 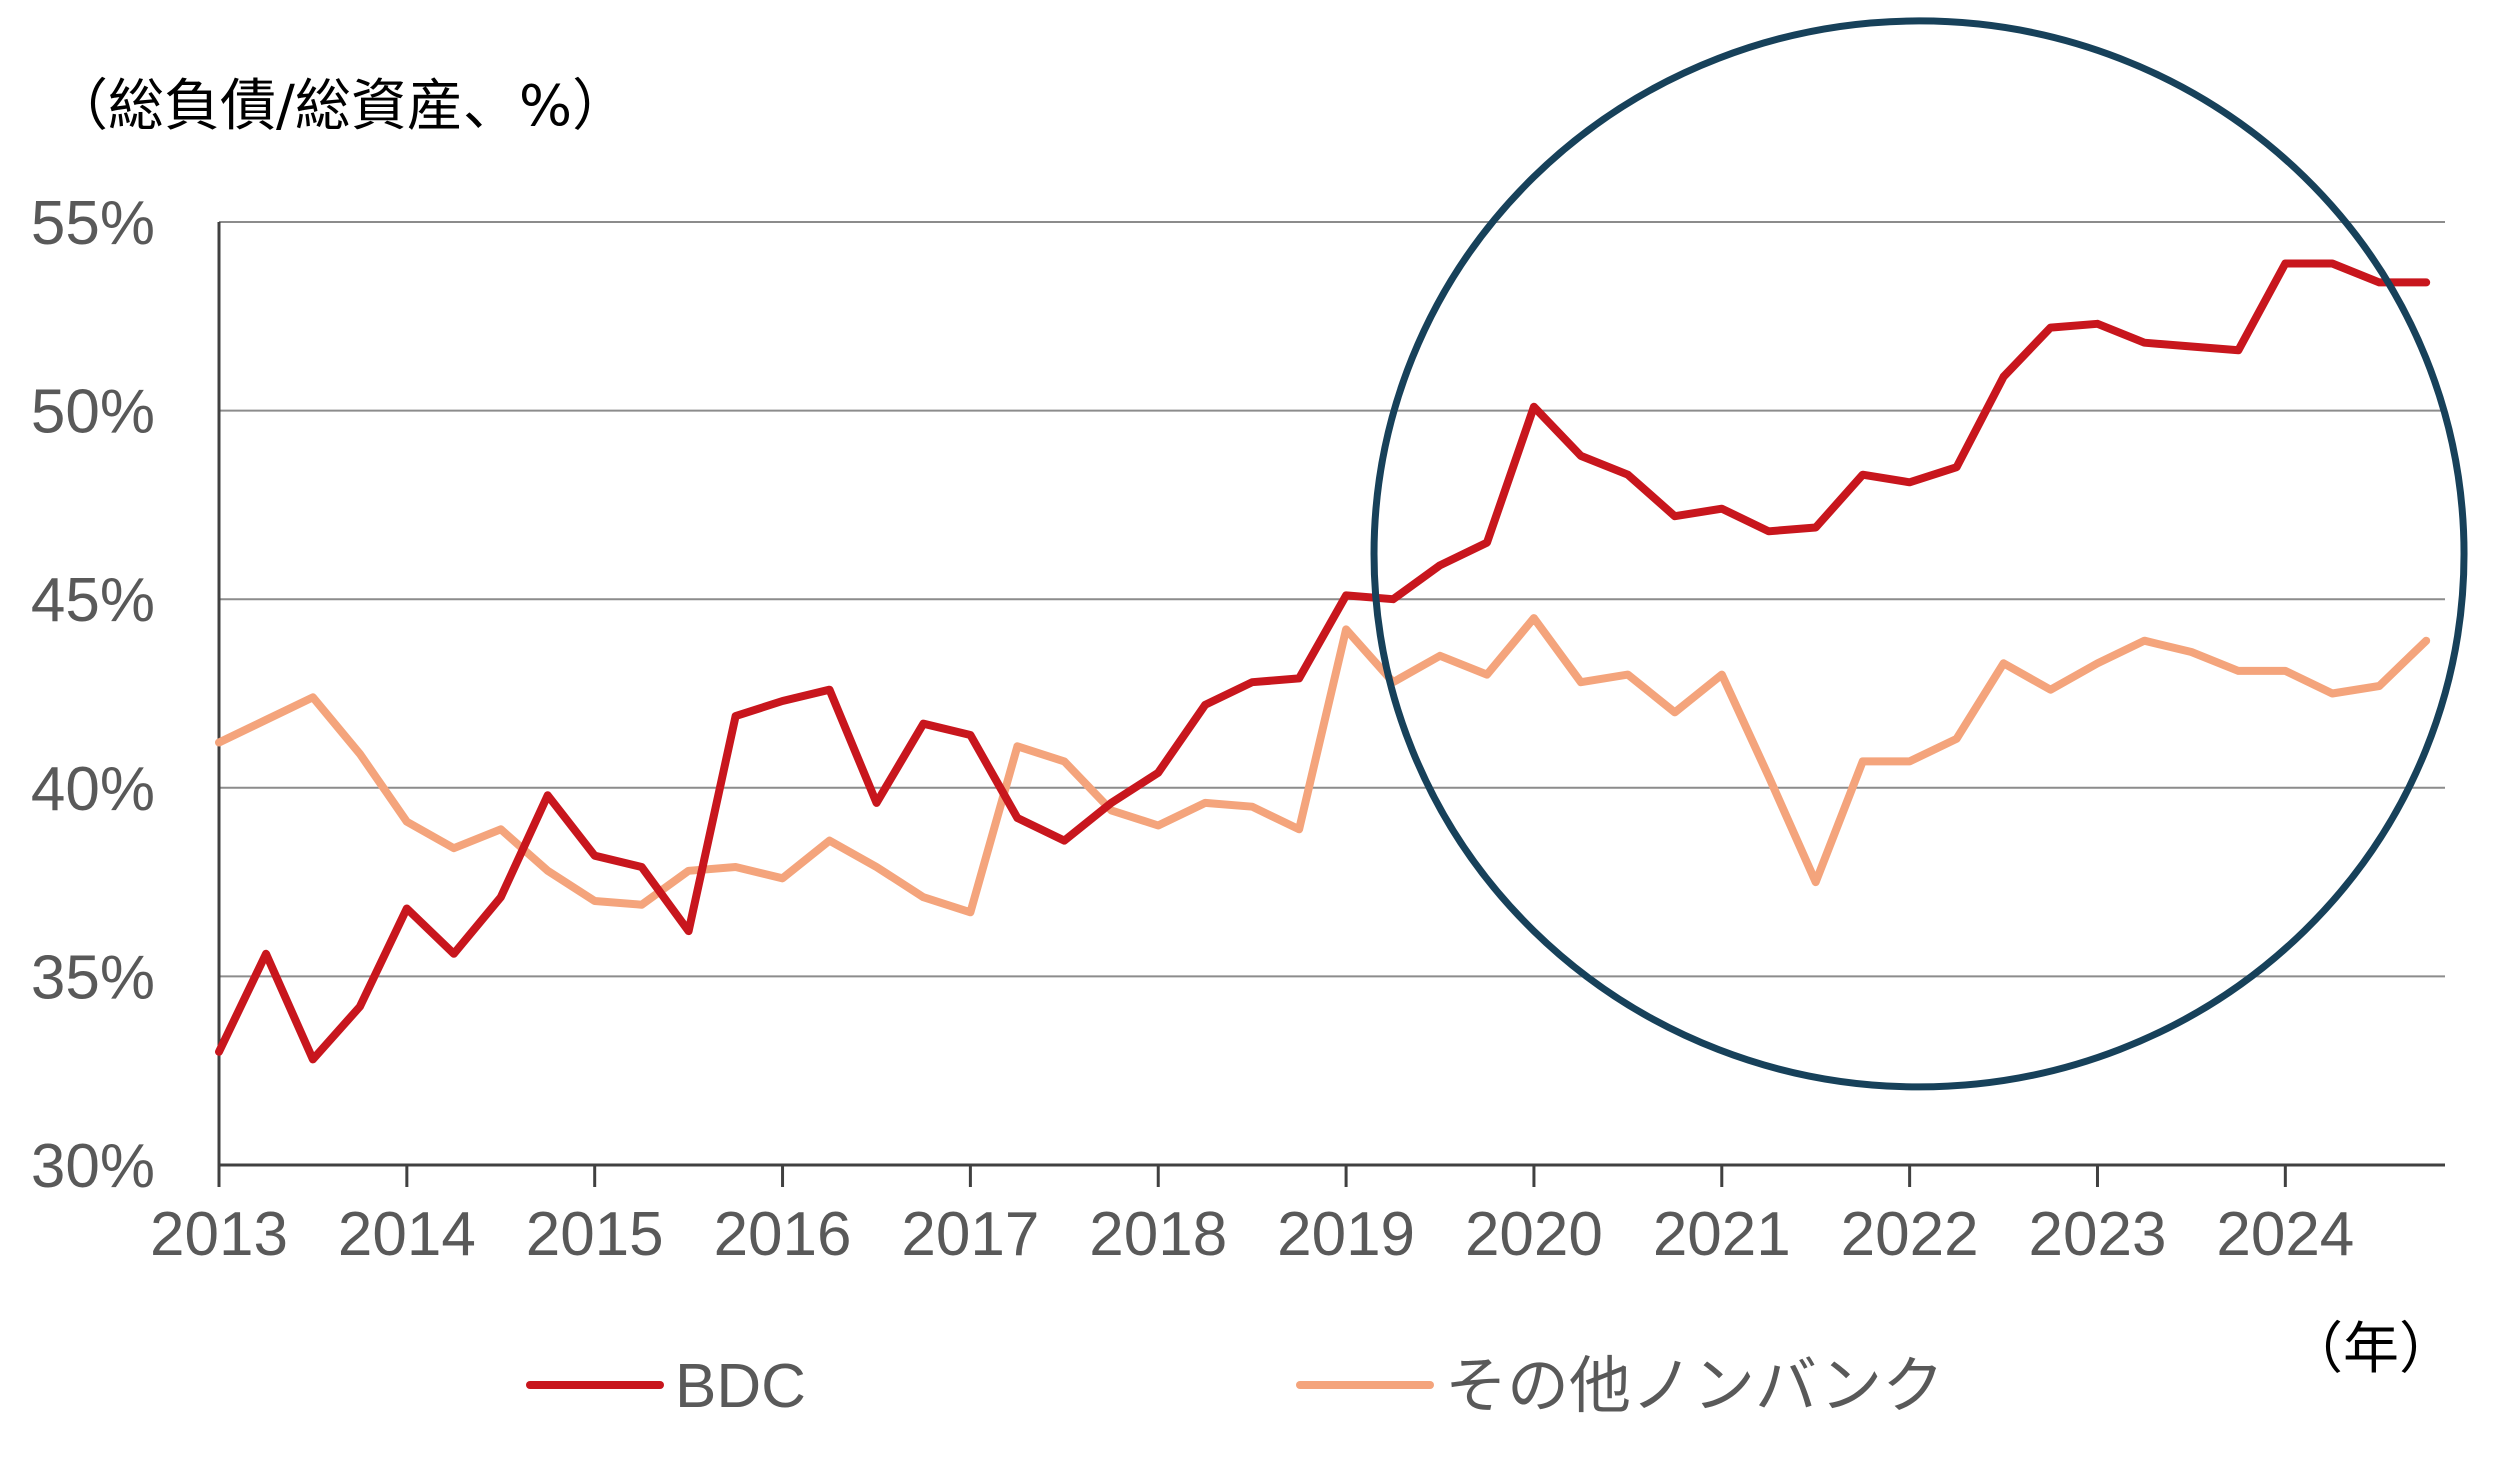 What do you see at coordinates (219, 1234) in the screenshot?
I see `x-tick-label: 2013` at bounding box center [219, 1234].